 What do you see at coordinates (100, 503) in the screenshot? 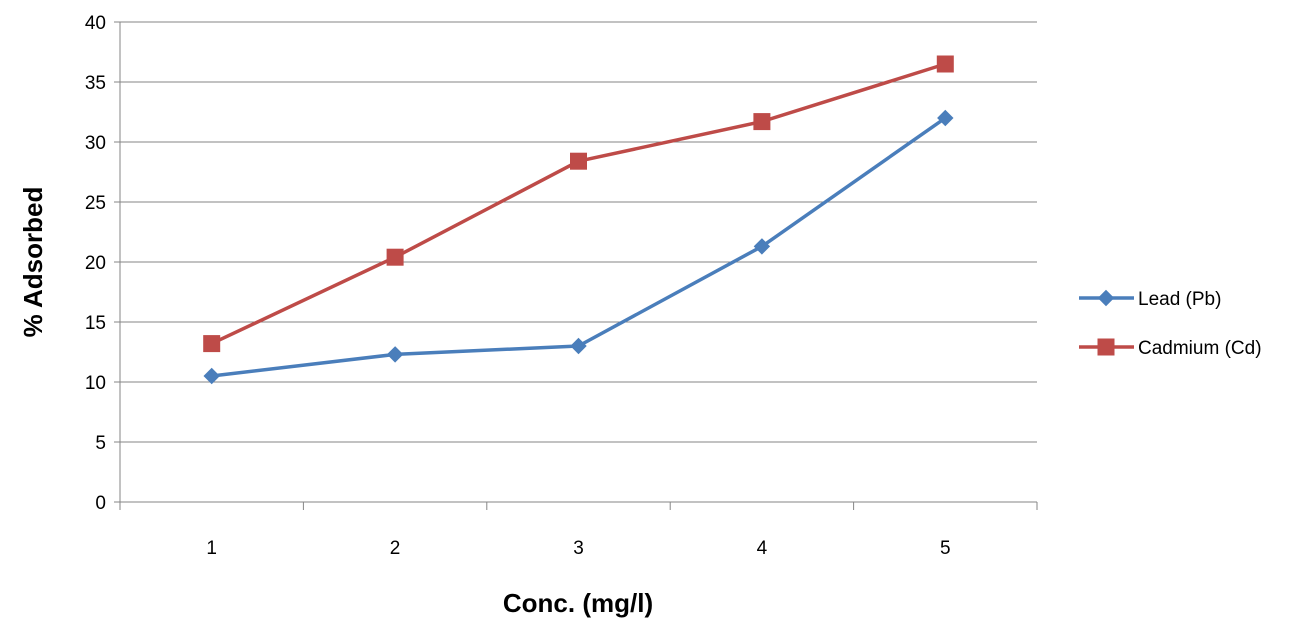
I see `y-tick-label: 0` at bounding box center [100, 503].